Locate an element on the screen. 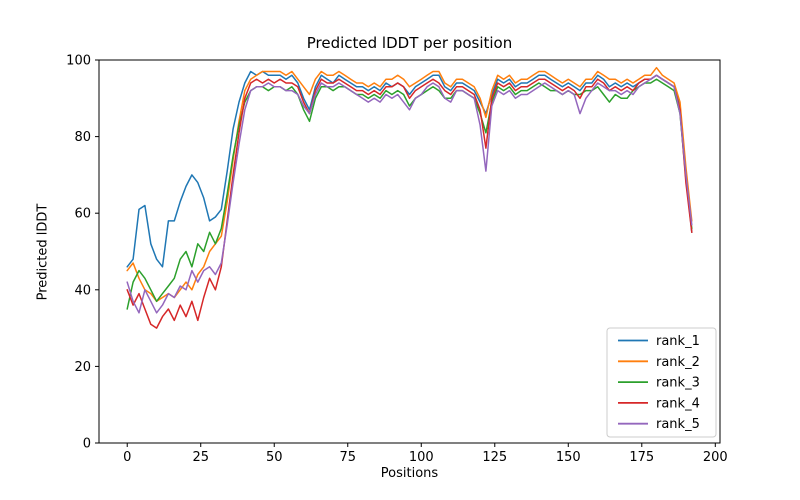 The width and height of the screenshot is (800, 500). y-tick-label: 0 is located at coordinates (87, 444).